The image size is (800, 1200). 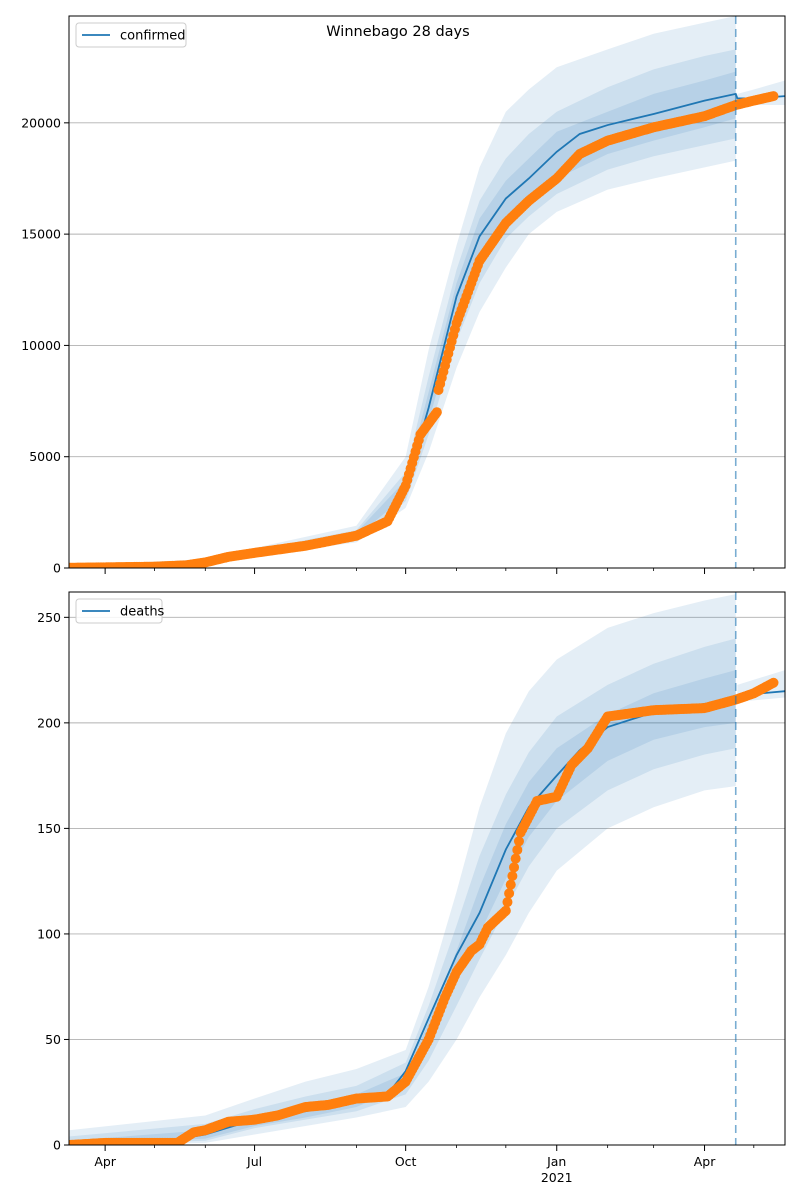 I want to click on legend: deaths, so click(x=120, y=611).